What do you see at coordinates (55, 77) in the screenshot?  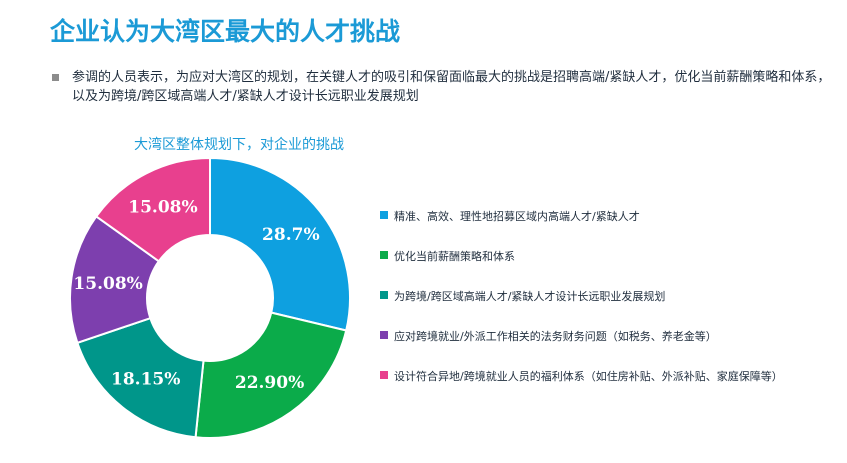 I see `bullet-icon` at bounding box center [55, 77].